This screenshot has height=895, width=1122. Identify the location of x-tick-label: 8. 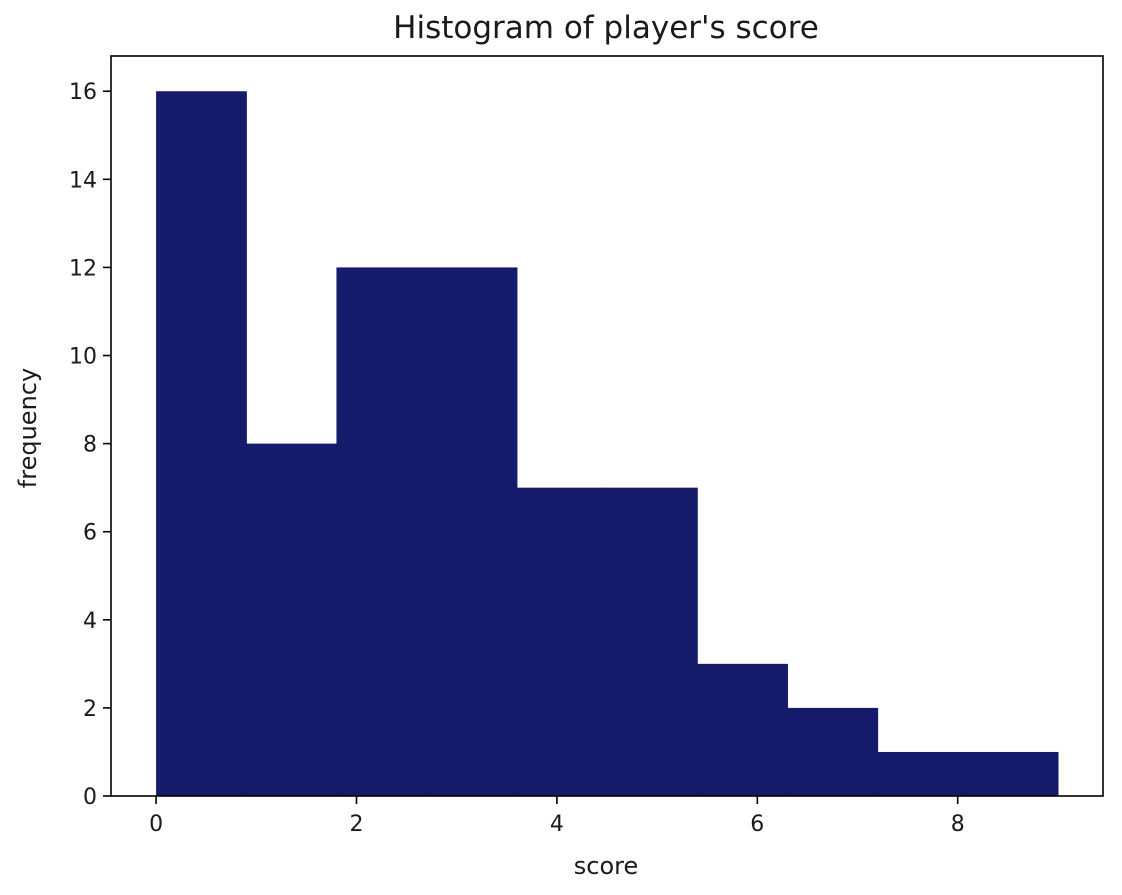
(958, 824).